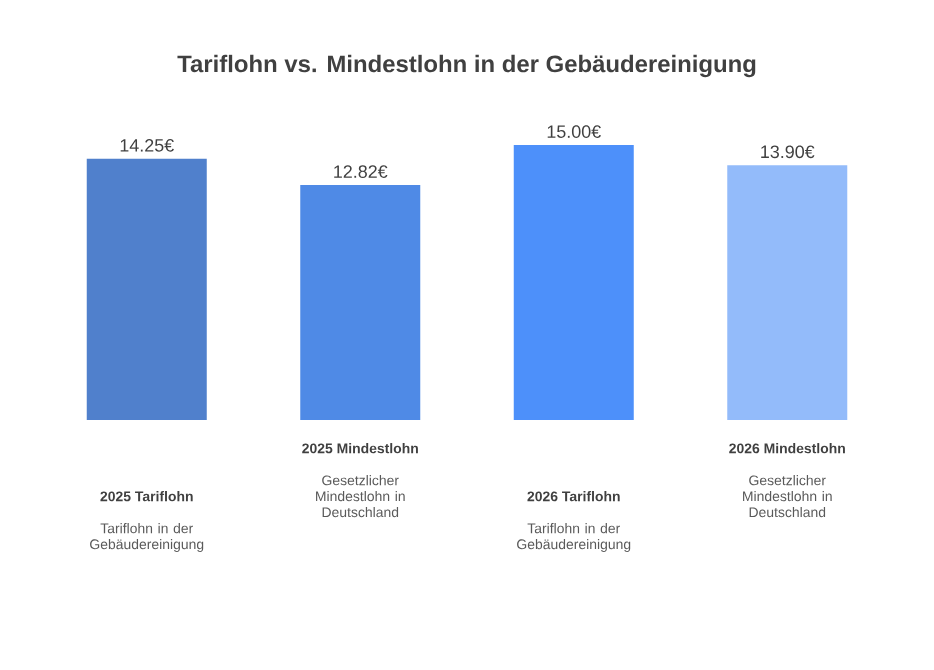  What do you see at coordinates (466, 66) in the screenshot?
I see `chart-title: Tariflohn vs. Mindestlohn in der Gebäudereinigung` at bounding box center [466, 66].